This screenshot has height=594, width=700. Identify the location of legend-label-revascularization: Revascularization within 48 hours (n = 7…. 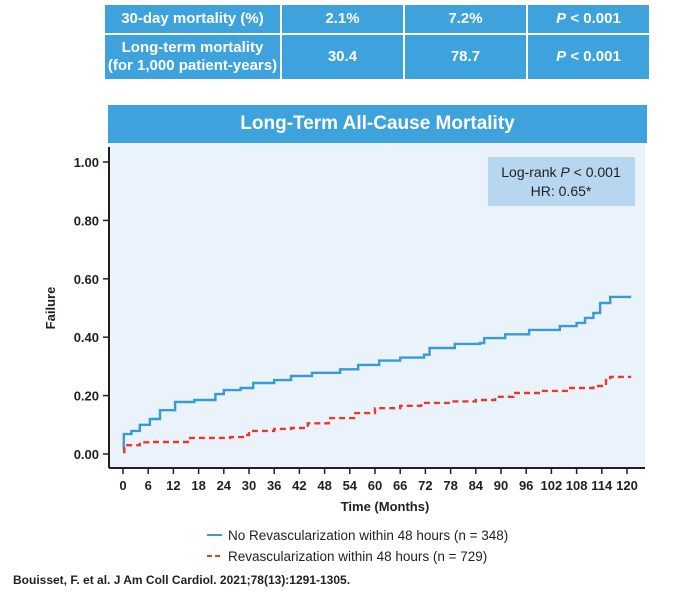
(357, 556).